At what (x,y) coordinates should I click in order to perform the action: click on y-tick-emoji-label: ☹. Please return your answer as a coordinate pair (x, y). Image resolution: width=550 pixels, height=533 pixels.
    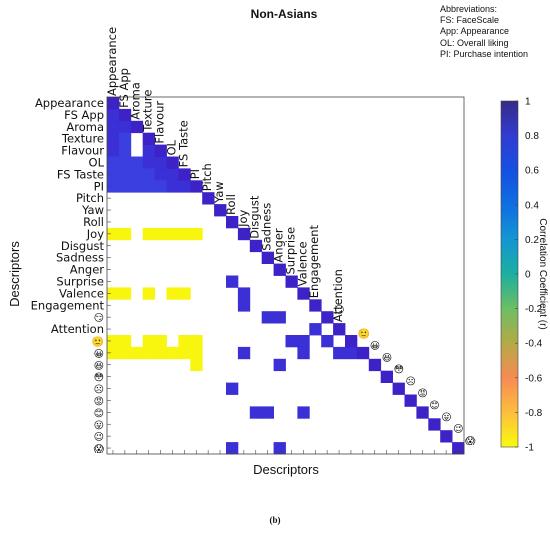
    Looking at the image, I should click on (99, 390).